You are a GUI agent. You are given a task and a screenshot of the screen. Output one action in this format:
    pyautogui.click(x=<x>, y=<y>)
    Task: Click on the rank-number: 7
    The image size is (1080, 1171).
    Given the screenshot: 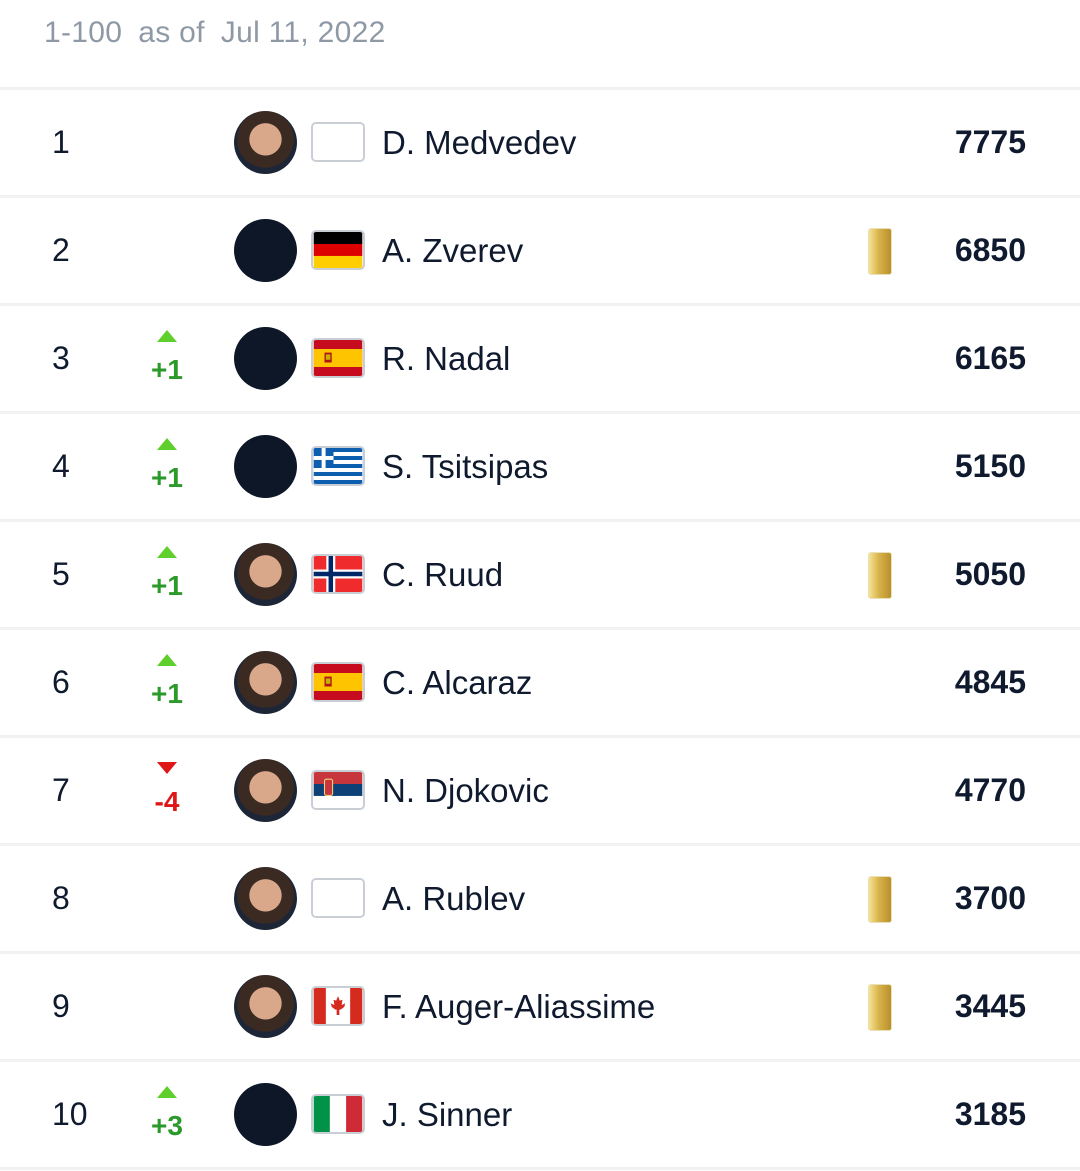 What is the action you would take?
    pyautogui.click(x=61, y=790)
    